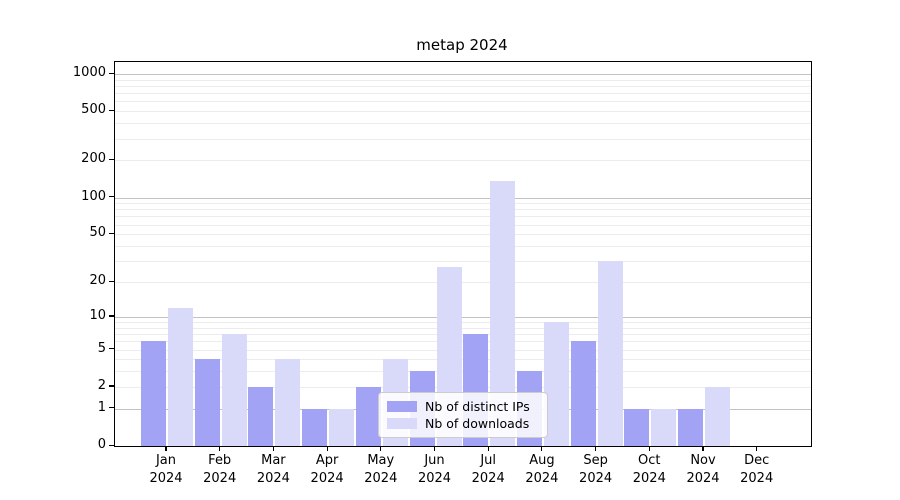 The height and width of the screenshot is (500, 900). Describe the element at coordinates (757, 469) in the screenshot. I see `x-tick-label: Dec 2024` at that location.